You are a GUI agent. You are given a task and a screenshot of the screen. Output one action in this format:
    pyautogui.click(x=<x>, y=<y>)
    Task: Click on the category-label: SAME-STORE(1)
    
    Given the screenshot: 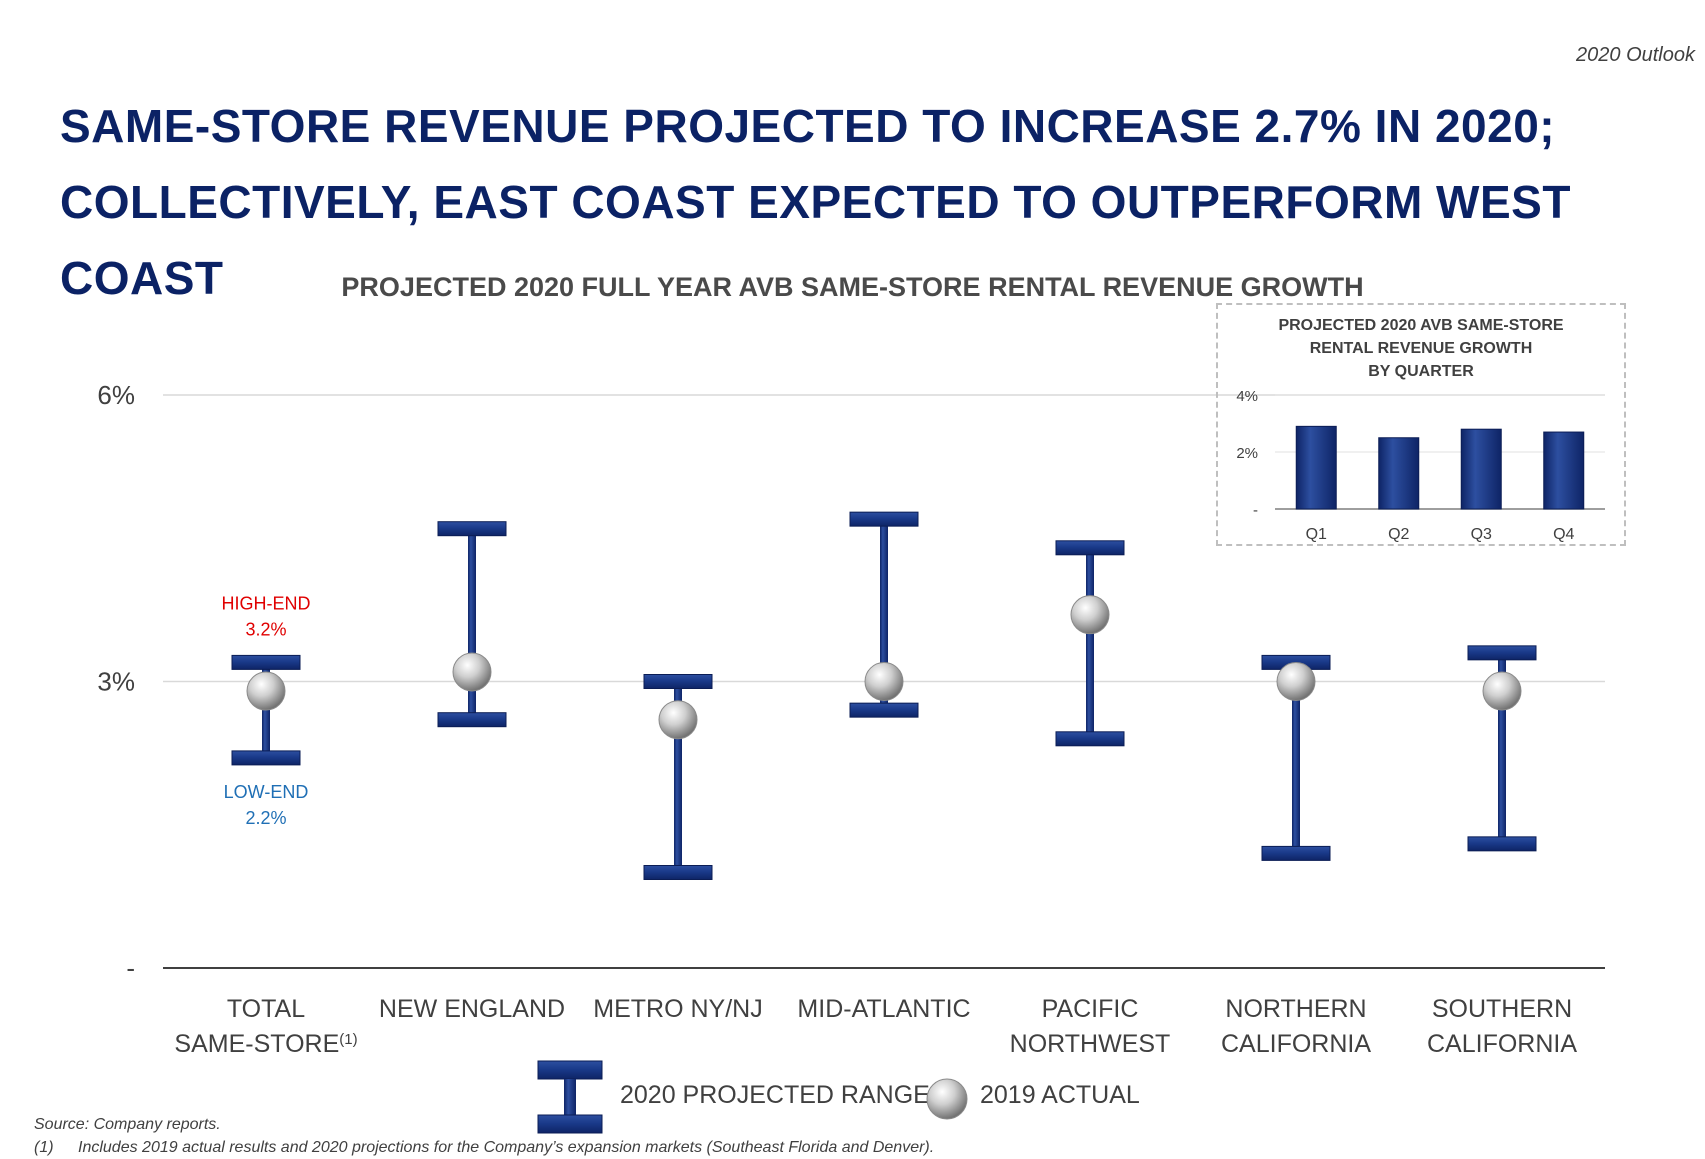 What is the action you would take?
    pyautogui.click(x=265, y=1044)
    